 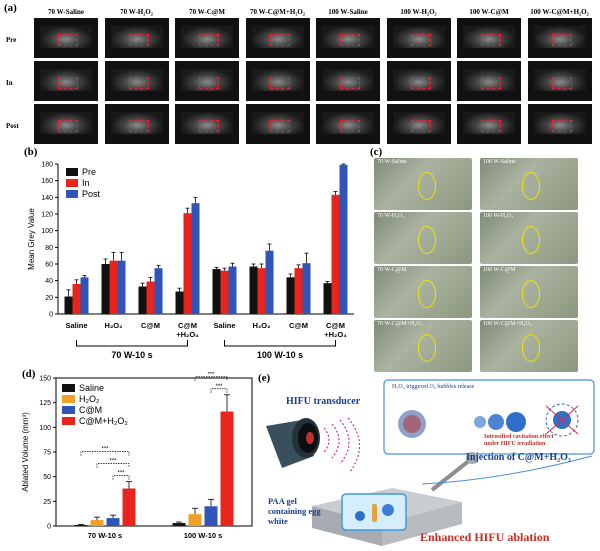 What do you see at coordinates (264, 378) in the screenshot?
I see `panel-e-label: (e)` at bounding box center [264, 378].